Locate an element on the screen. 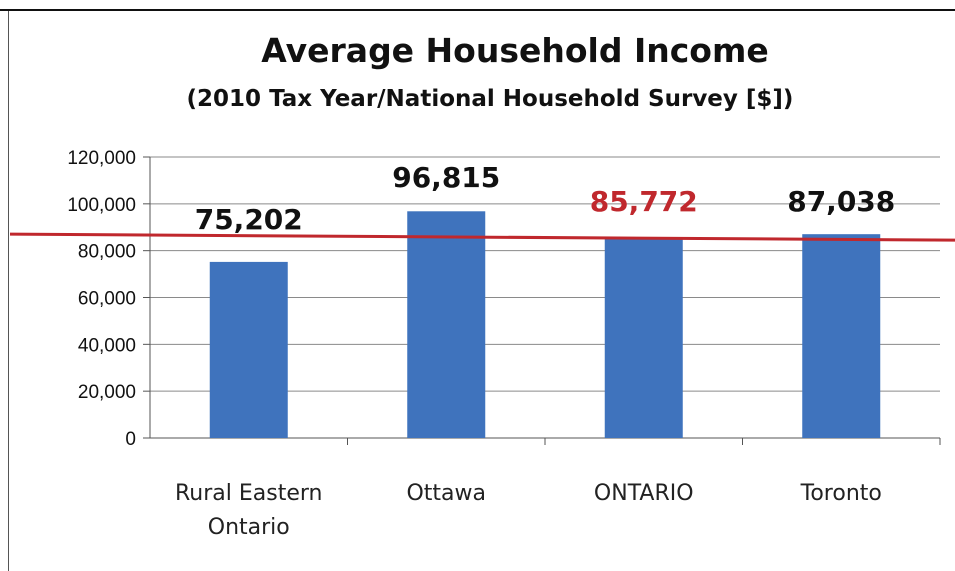  data-labels: 75,202 96,815 85,772 87,038 is located at coordinates (545, 198).